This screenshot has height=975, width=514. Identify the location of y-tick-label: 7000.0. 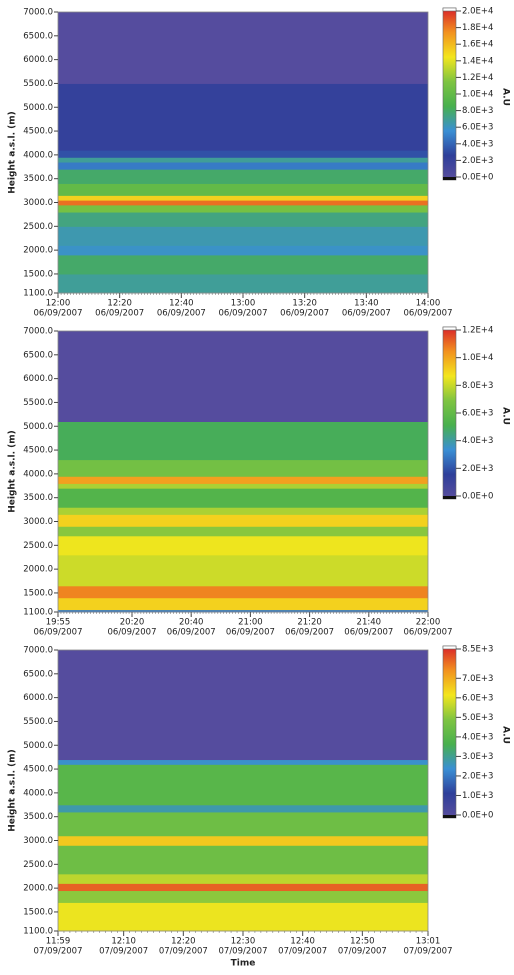
(38, 13).